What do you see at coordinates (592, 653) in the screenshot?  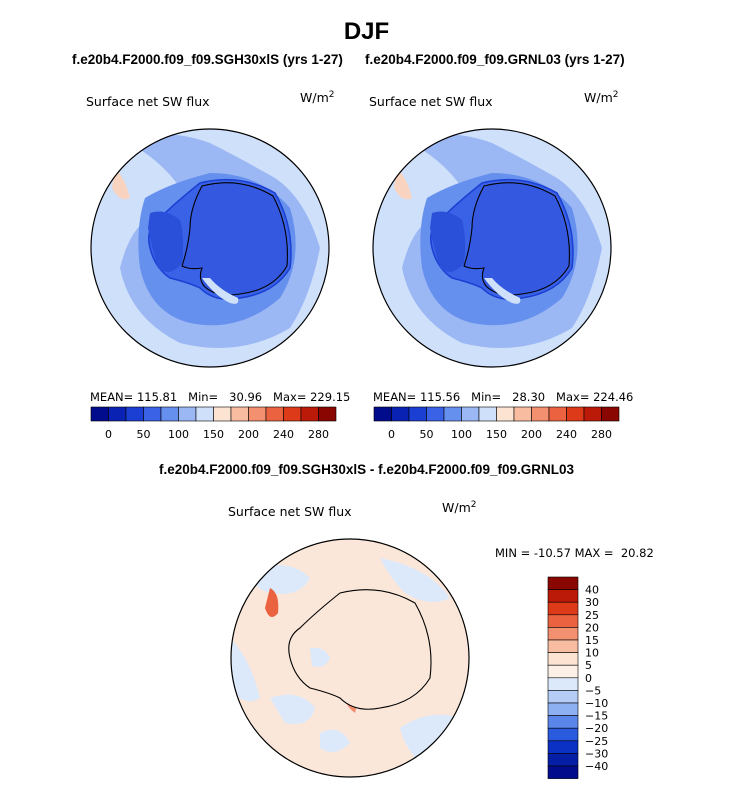 I see `colorbar-tick-label: 10` at bounding box center [592, 653].